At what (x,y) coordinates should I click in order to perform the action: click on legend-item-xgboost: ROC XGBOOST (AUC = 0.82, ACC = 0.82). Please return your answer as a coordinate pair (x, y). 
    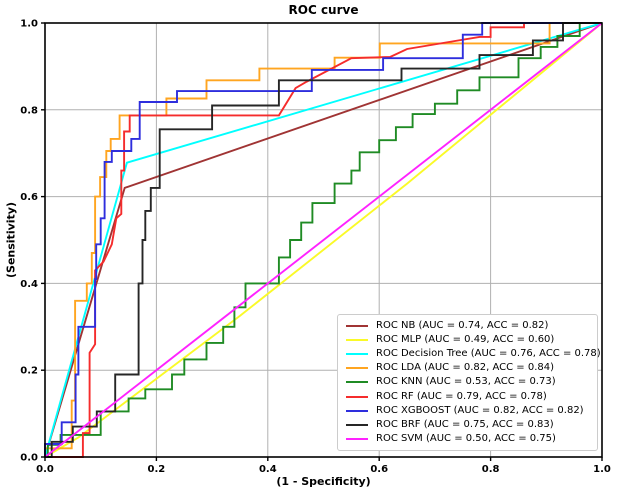
    Looking at the image, I should click on (467, 410).